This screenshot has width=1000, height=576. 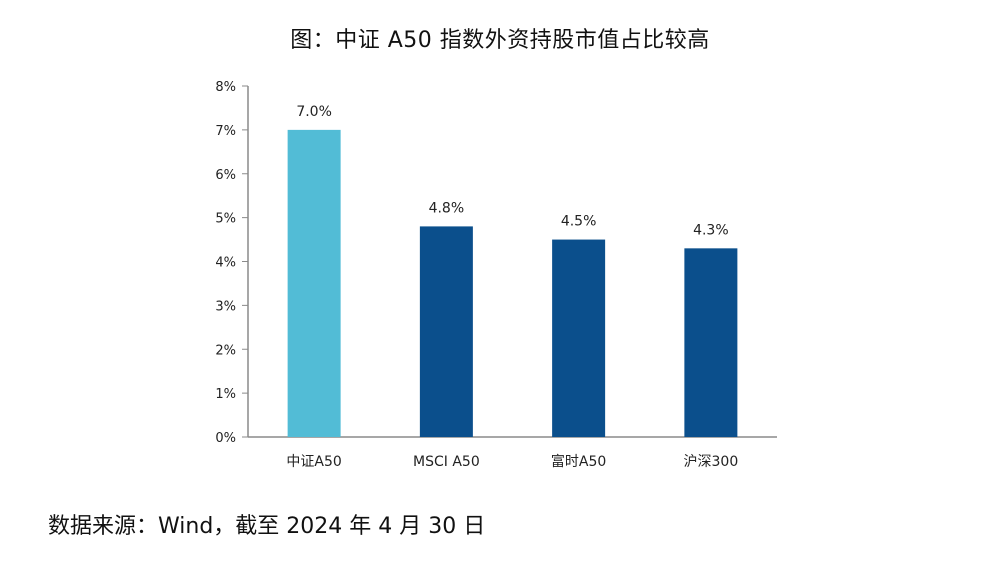 What do you see at coordinates (225, 350) in the screenshot?
I see `y-tick-label: 2%` at bounding box center [225, 350].